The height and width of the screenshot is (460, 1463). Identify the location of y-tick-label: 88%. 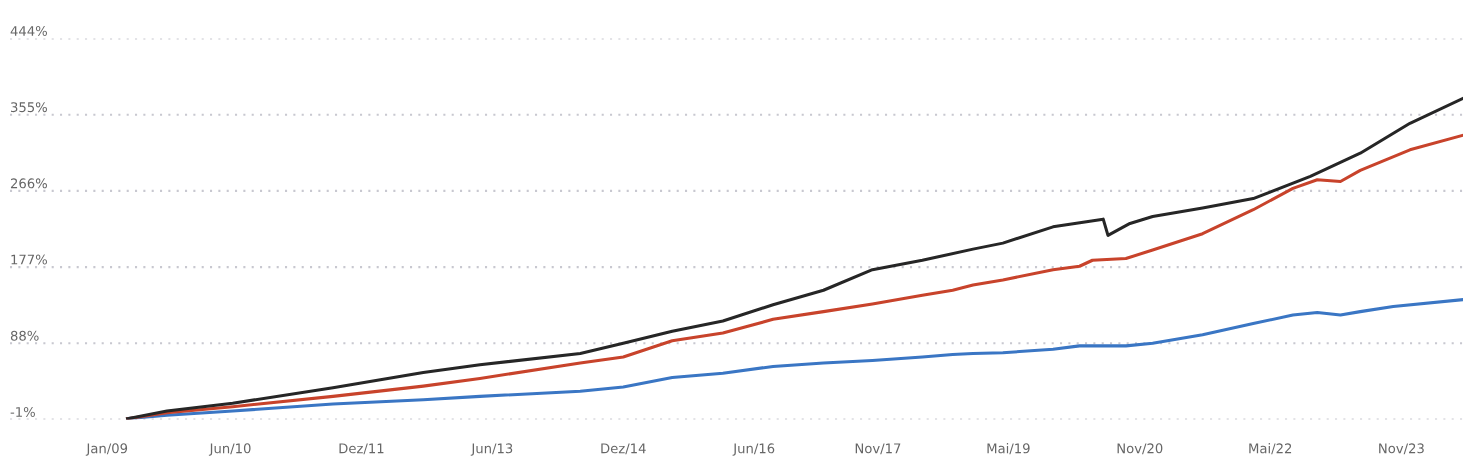
(24, 335).